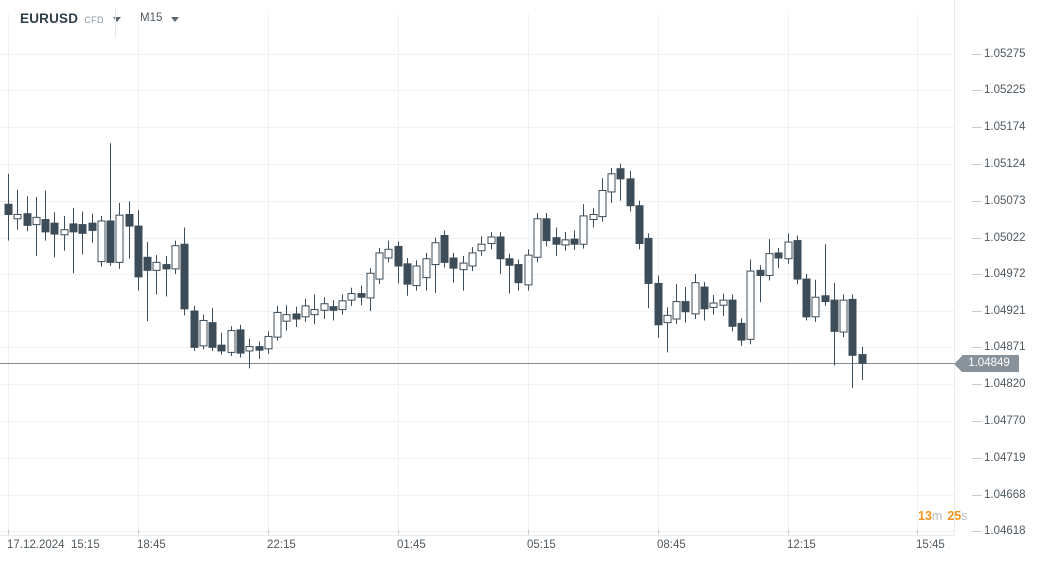 The width and height of the screenshot is (1042, 563). I want to click on time-axis-label: 17.12.2024 15:15, so click(53, 545).